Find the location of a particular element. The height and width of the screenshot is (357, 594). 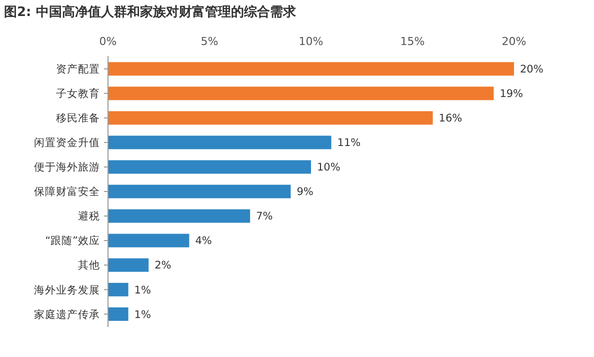

data-label: 2% is located at coordinates (163, 266).